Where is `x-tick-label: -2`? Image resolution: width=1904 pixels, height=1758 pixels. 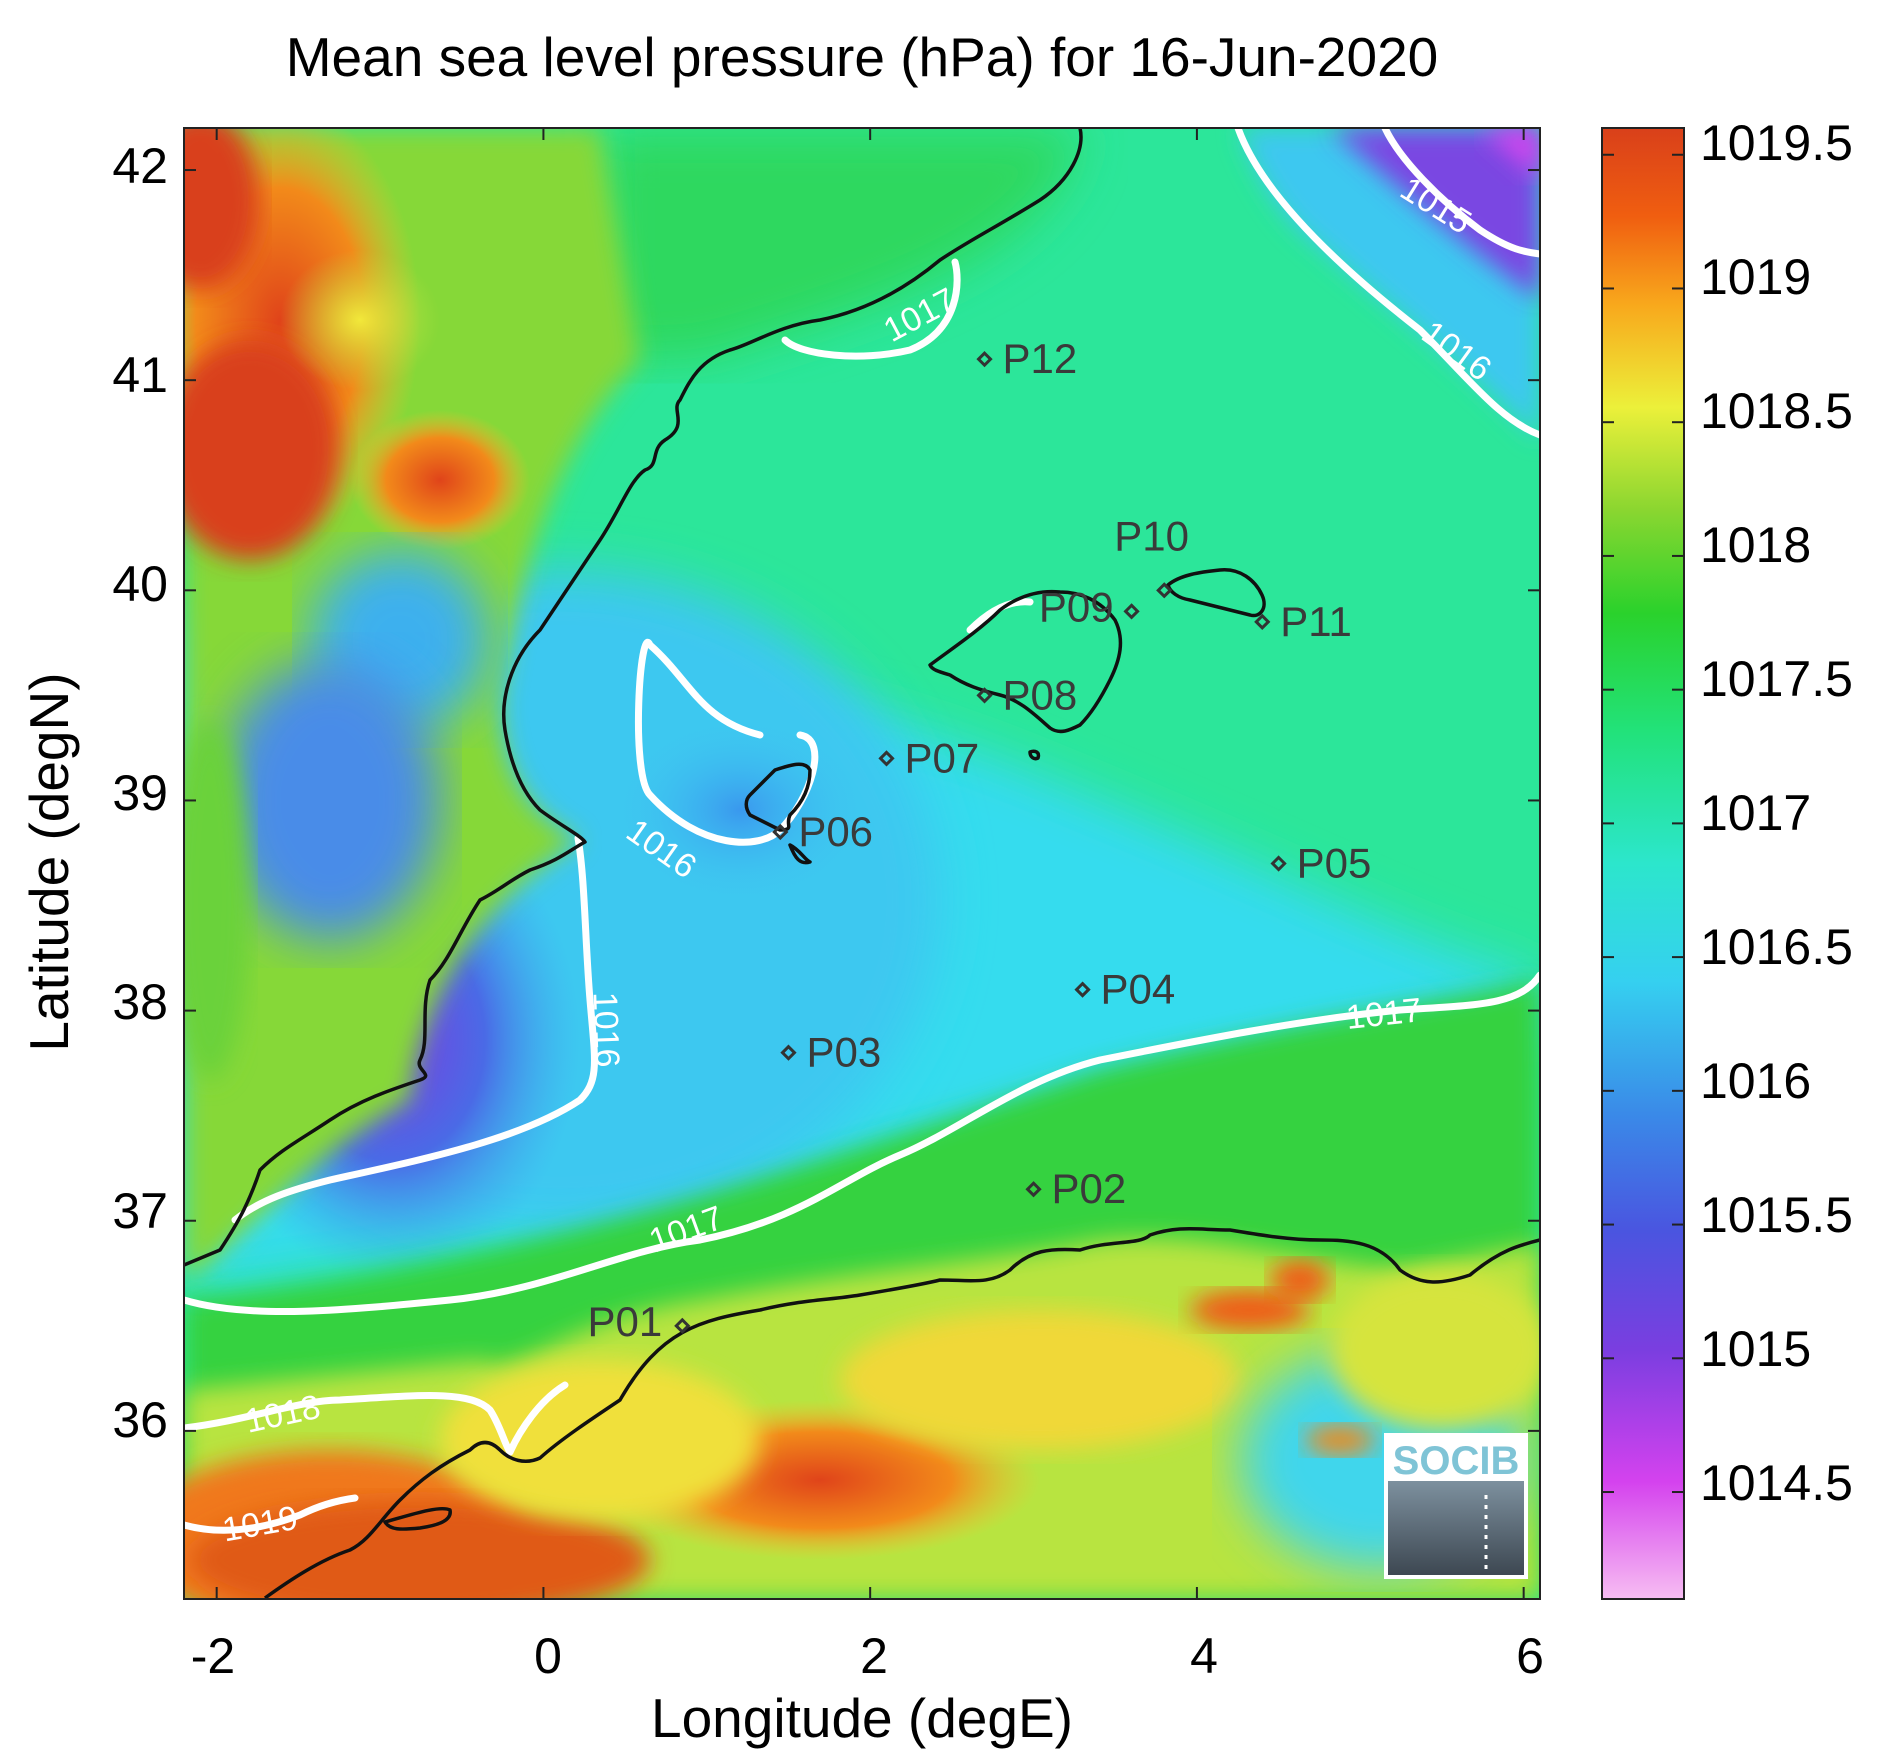
x-tick-label: -2 is located at coordinates (213, 1656).